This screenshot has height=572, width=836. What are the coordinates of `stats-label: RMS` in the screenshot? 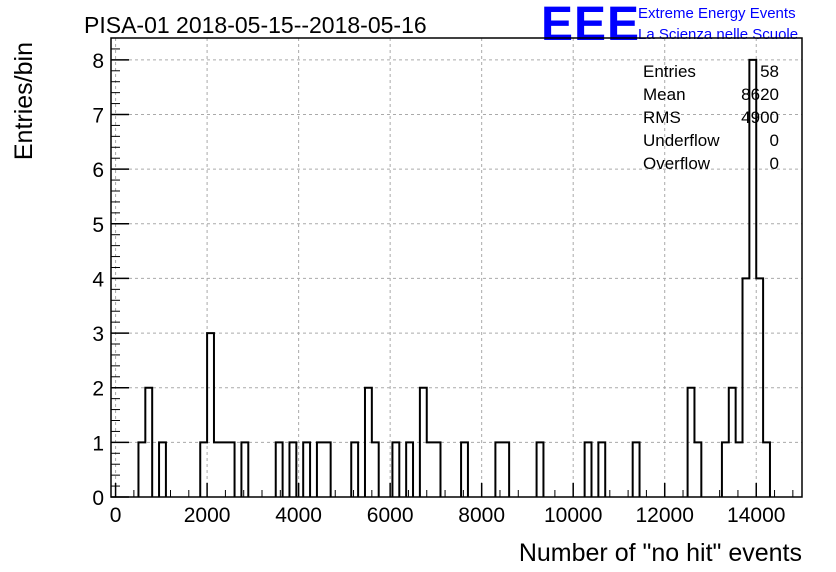 It's located at (662, 117).